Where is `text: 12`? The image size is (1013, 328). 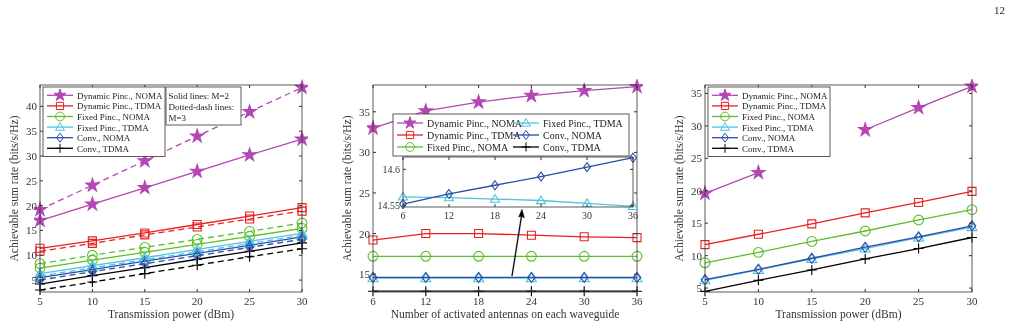 text: 12 is located at coordinates (999, 10).